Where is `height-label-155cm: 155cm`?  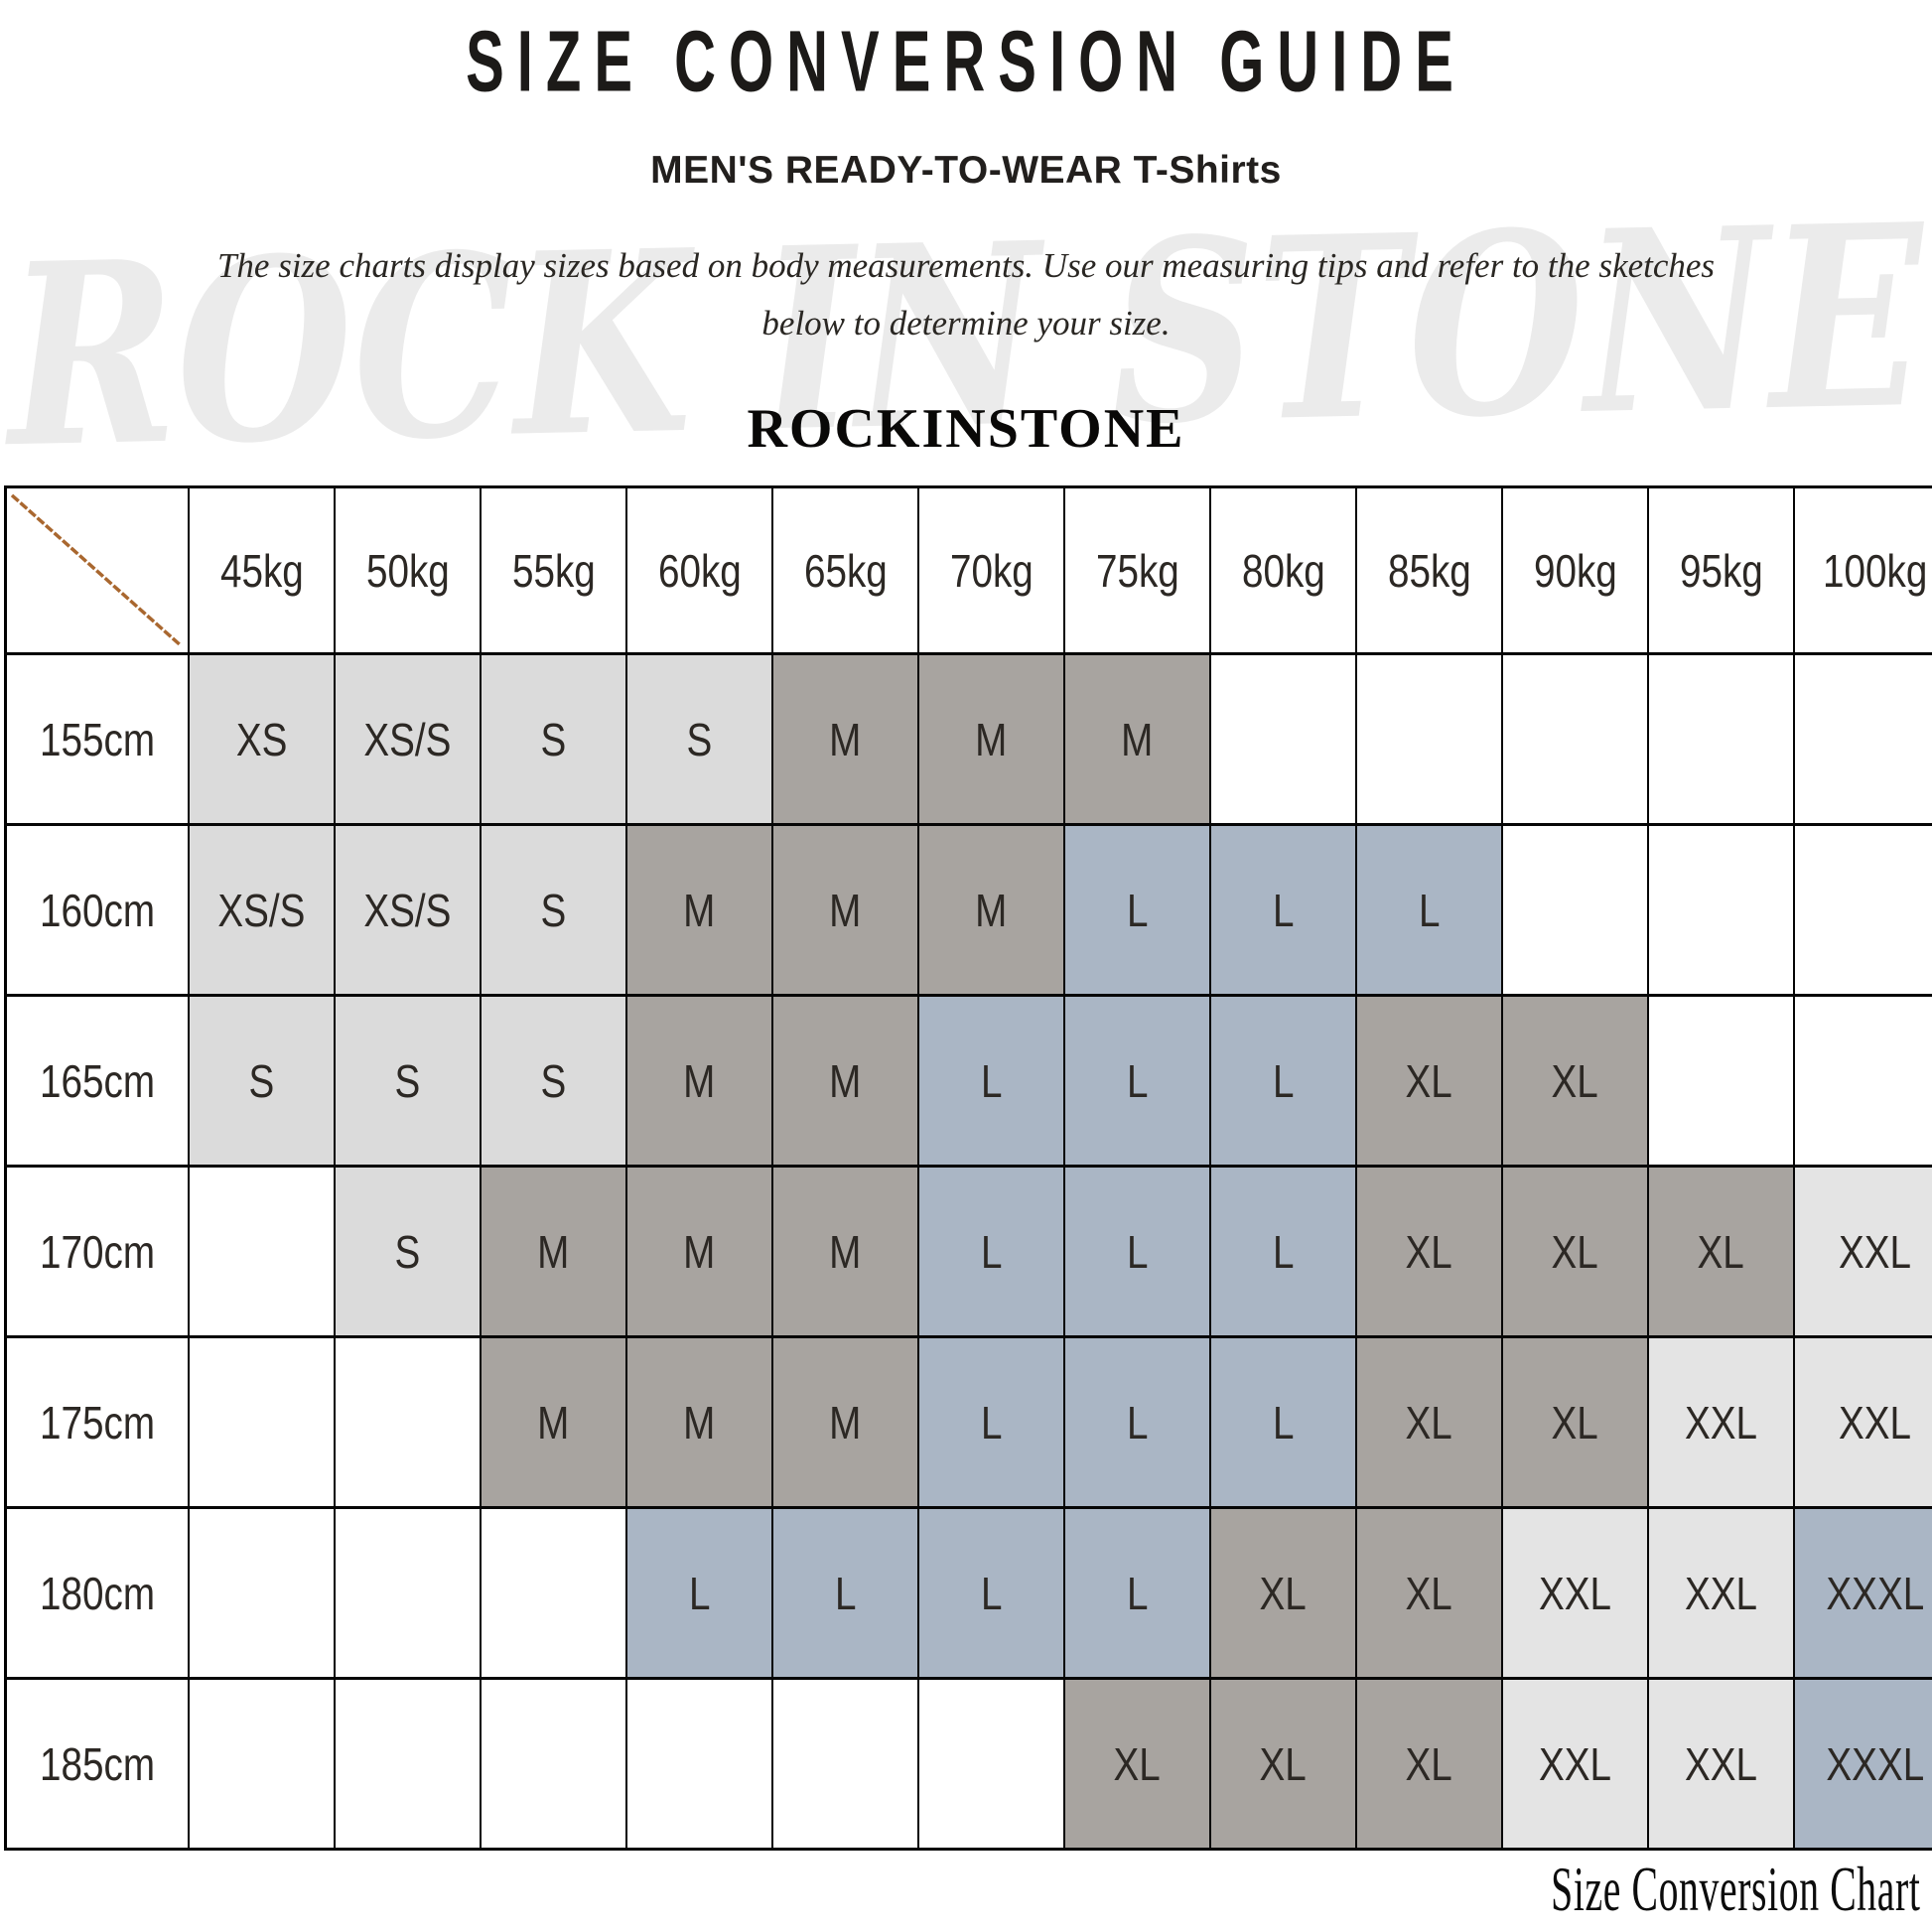 height-label-155cm: 155cm is located at coordinates (97, 739).